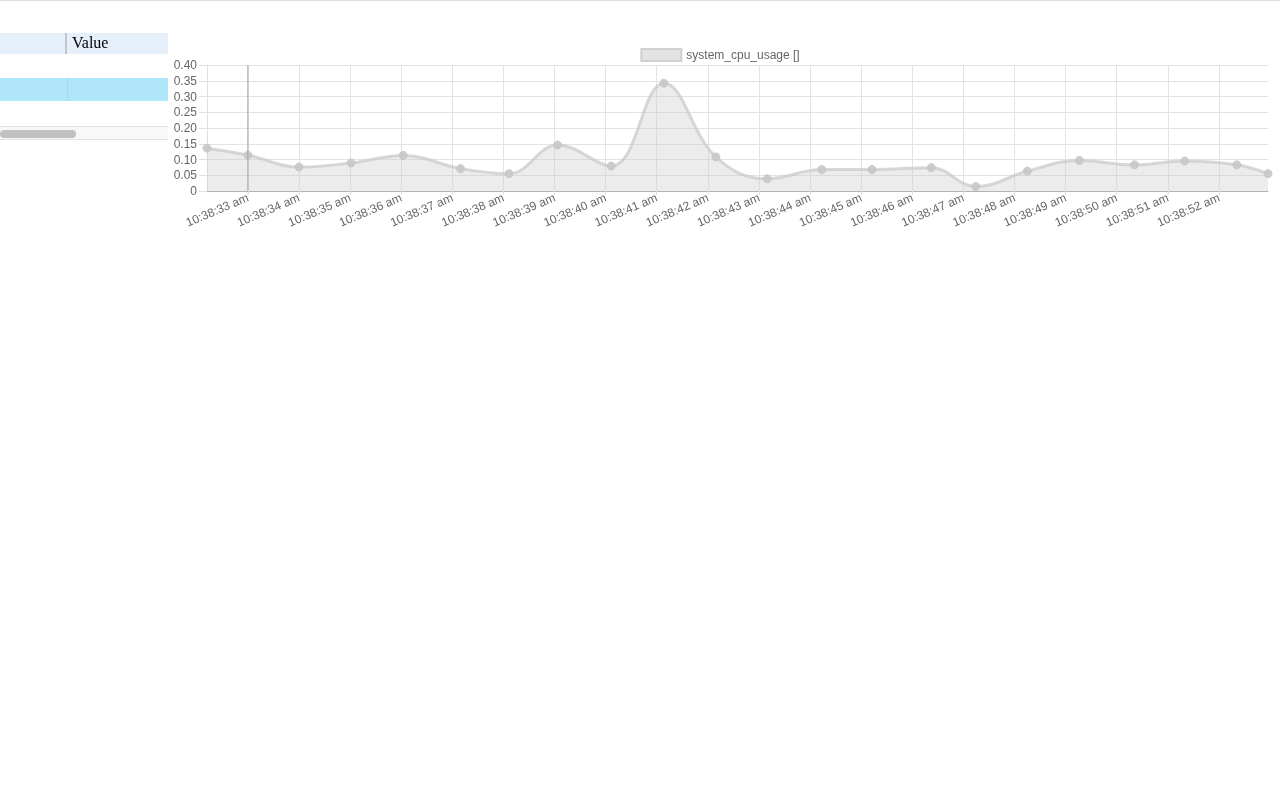 The height and width of the screenshot is (800, 1280). Describe the element at coordinates (185, 143) in the screenshot. I see `y-tick-label: 0.15` at that location.